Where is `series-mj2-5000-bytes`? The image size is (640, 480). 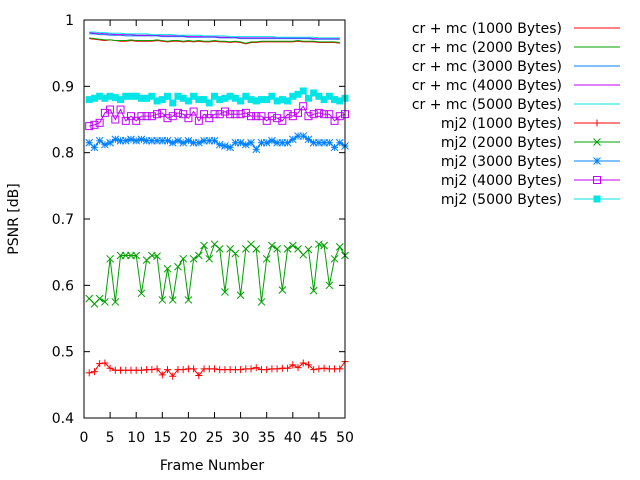 series-mj2-5000-bytes is located at coordinates (217, 97).